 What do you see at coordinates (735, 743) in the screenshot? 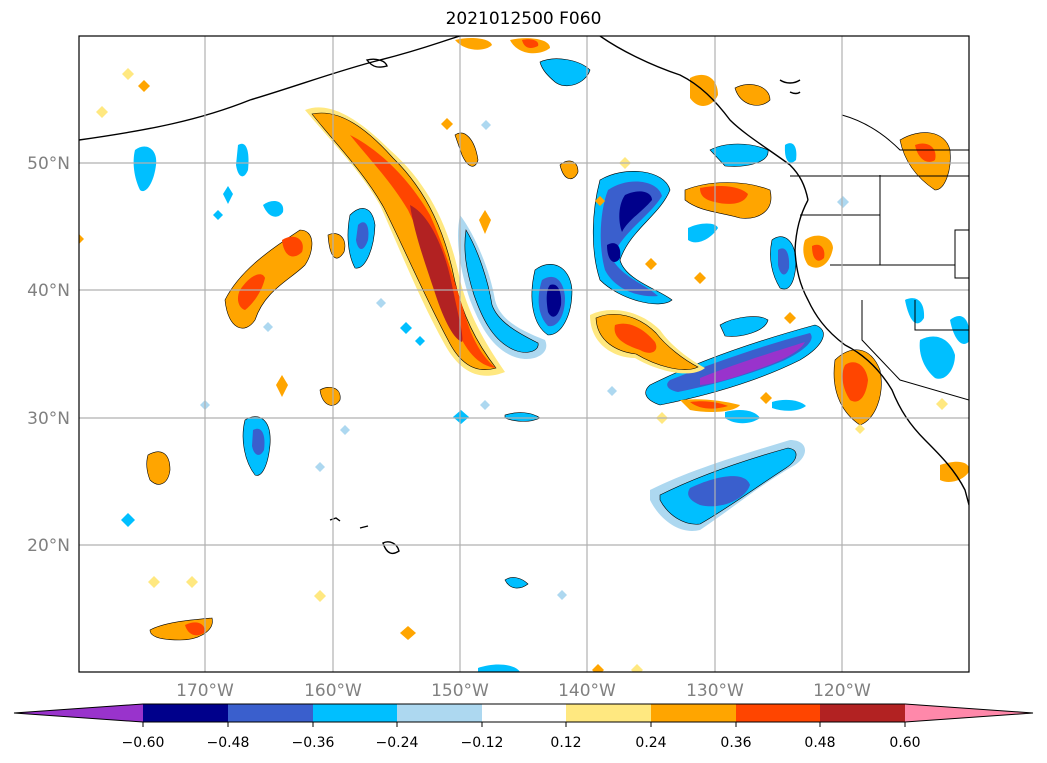
I see `colorbar-tick-label: 0.36` at bounding box center [735, 743].